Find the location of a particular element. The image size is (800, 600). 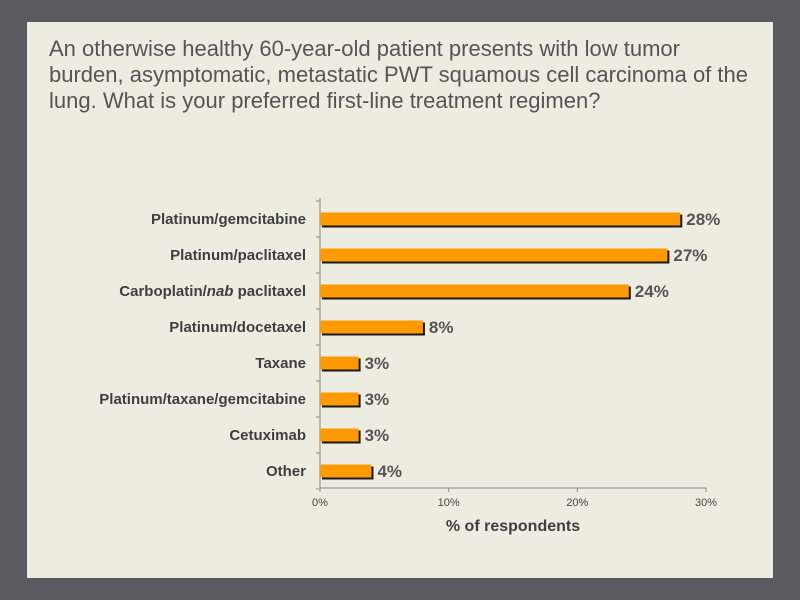

category-label: Platinum/paclitaxel is located at coordinates (238, 255).